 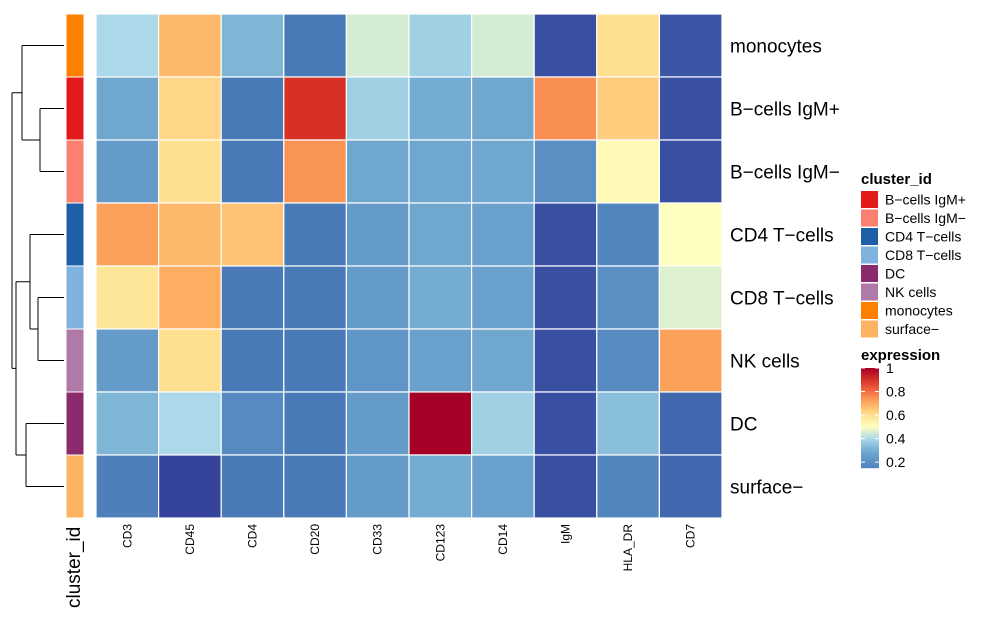 What do you see at coordinates (765, 362) in the screenshot?
I see `row-label: NK cells` at bounding box center [765, 362].